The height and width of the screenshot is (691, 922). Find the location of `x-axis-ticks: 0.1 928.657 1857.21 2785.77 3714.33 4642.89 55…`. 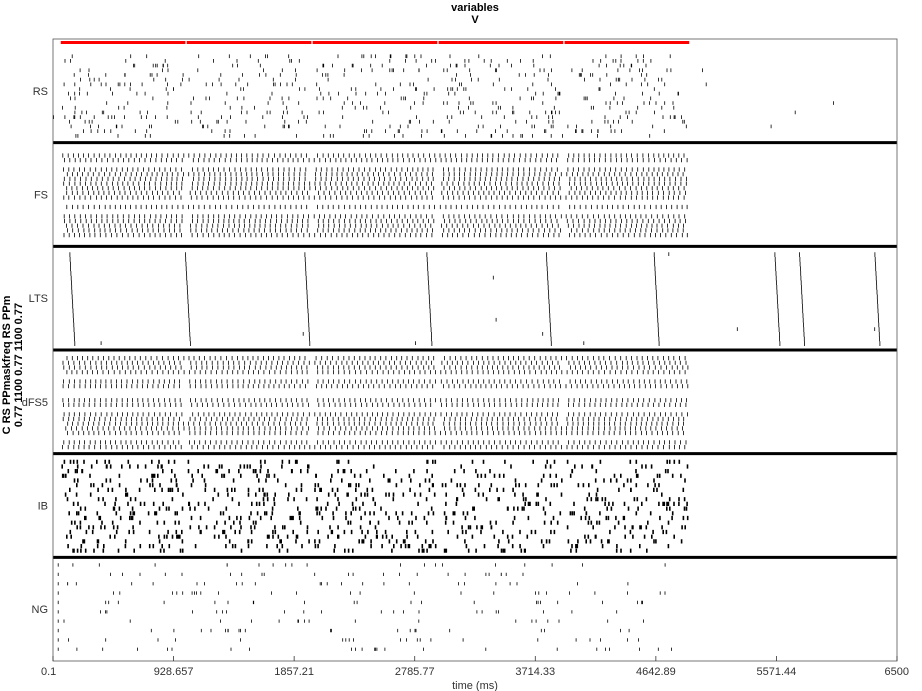

x-axis-ticks: 0.1 928.657 1857.21 2785.77 3714.33 4642.89 55… is located at coordinates (475, 667).